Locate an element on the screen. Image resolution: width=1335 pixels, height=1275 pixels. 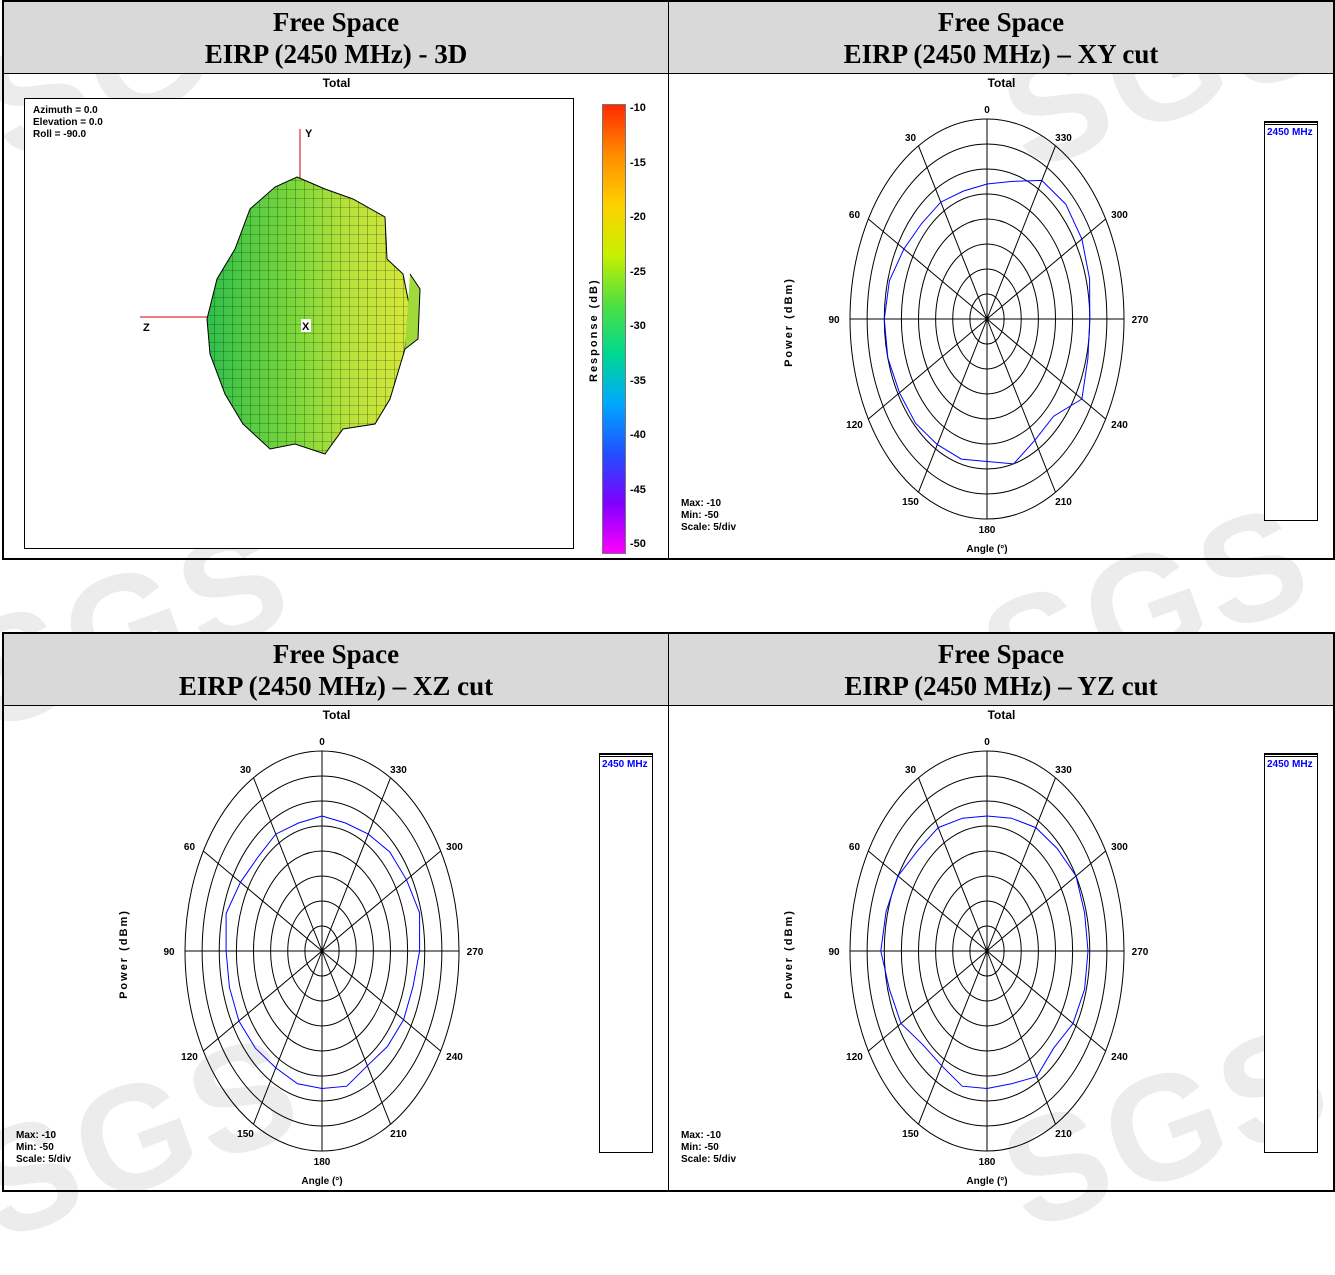
elevation-label: Elevation = 0.0 is located at coordinates (68, 122).